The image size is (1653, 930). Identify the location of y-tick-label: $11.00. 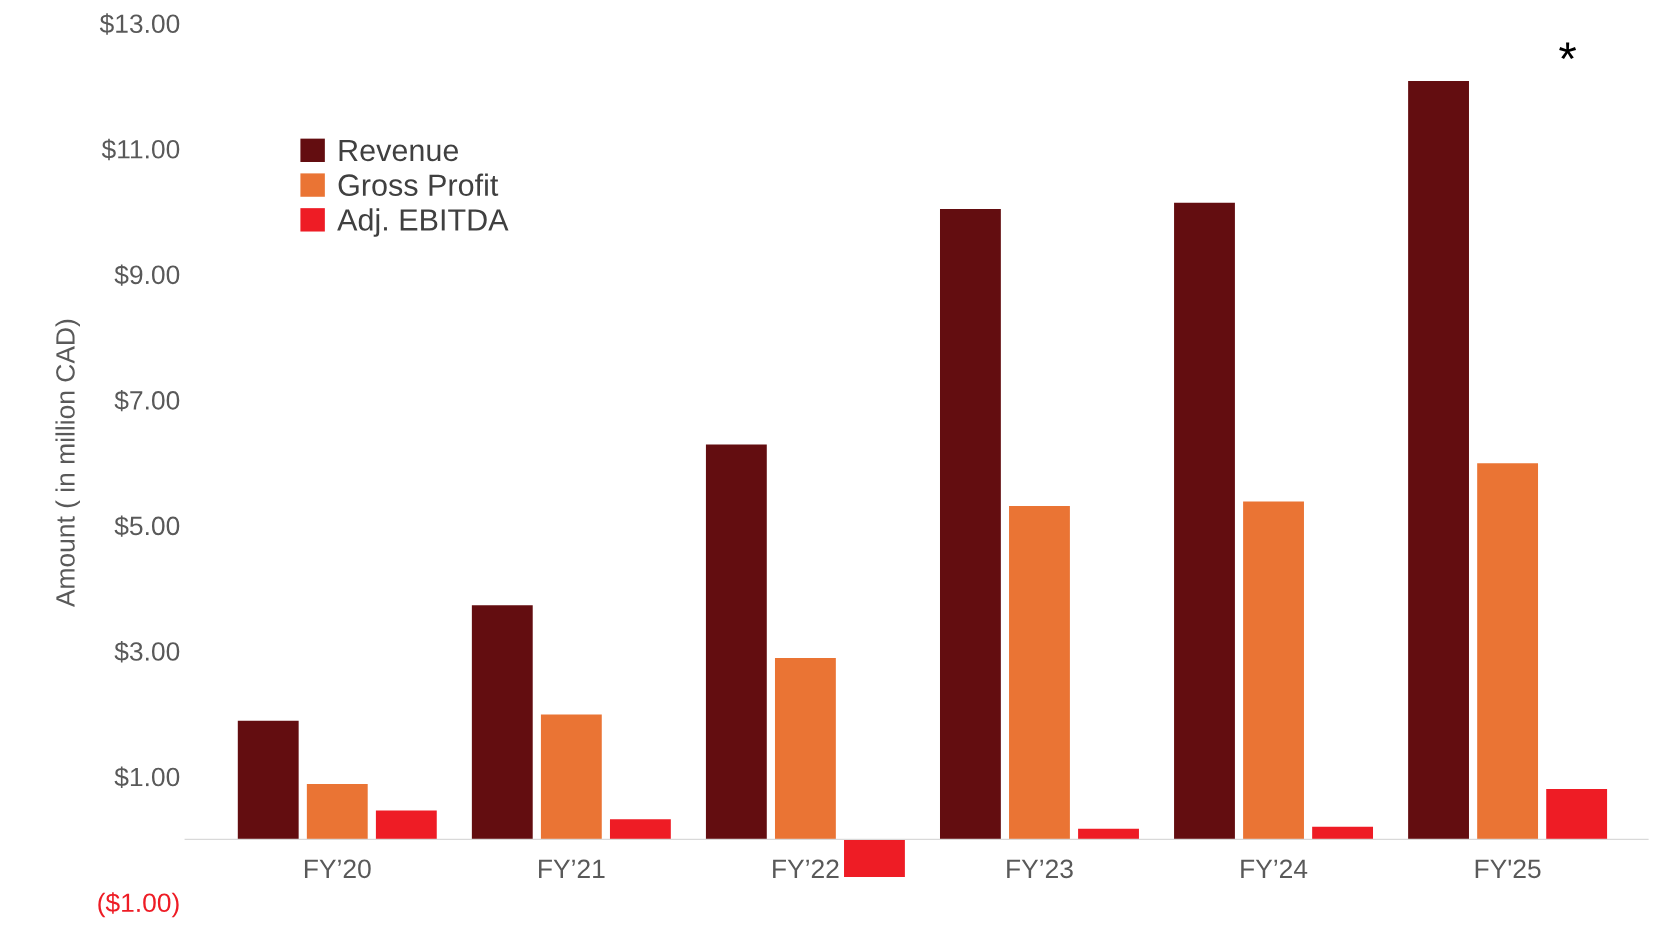
(140, 149).